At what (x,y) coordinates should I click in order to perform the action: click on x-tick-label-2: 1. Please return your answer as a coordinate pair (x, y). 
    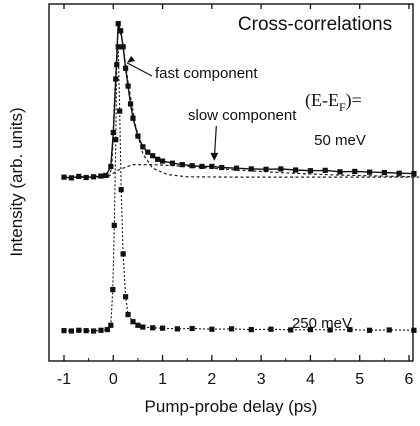
    Looking at the image, I should click on (162, 379).